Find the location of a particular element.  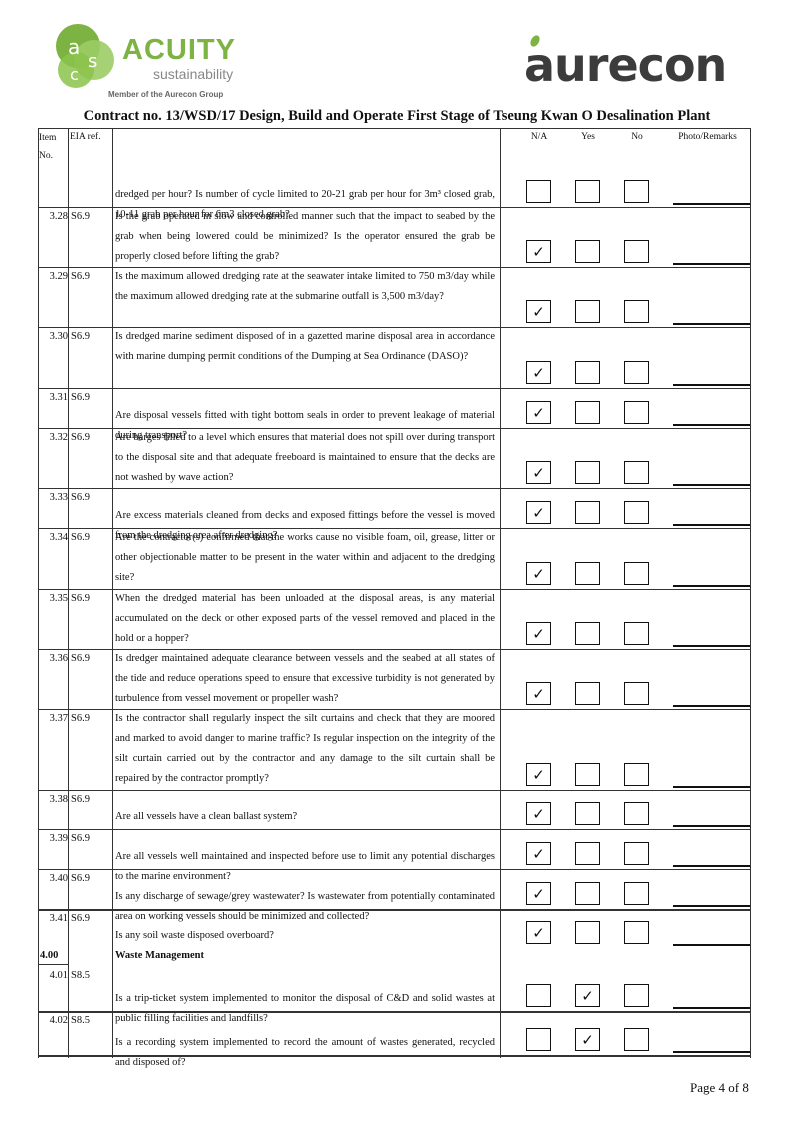

item-no: 3.32 is located at coordinates (58, 437).